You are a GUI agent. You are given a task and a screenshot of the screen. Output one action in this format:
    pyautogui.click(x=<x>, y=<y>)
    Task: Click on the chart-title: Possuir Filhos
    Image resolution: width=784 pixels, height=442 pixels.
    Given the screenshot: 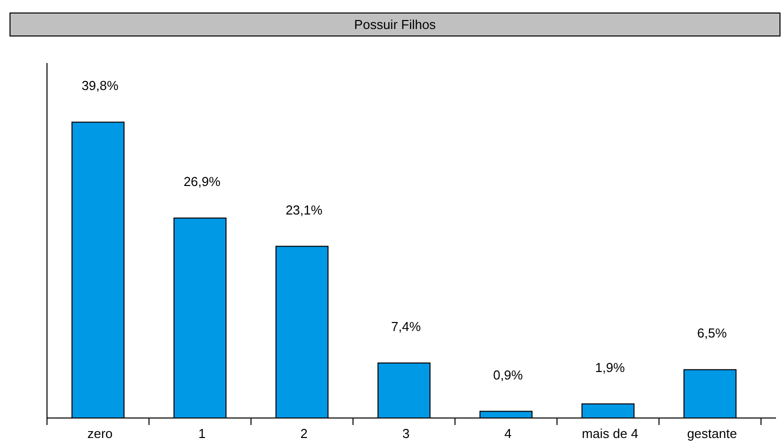 What is the action you would take?
    pyautogui.click(x=395, y=24)
    